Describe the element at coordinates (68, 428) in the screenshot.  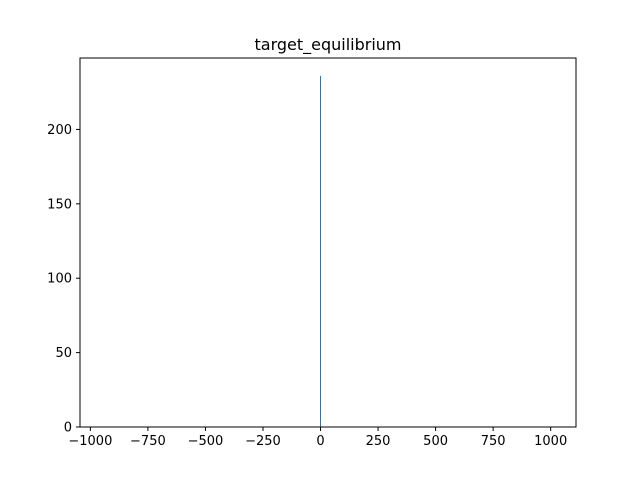
I see `y-tick-label: 0` at that location.